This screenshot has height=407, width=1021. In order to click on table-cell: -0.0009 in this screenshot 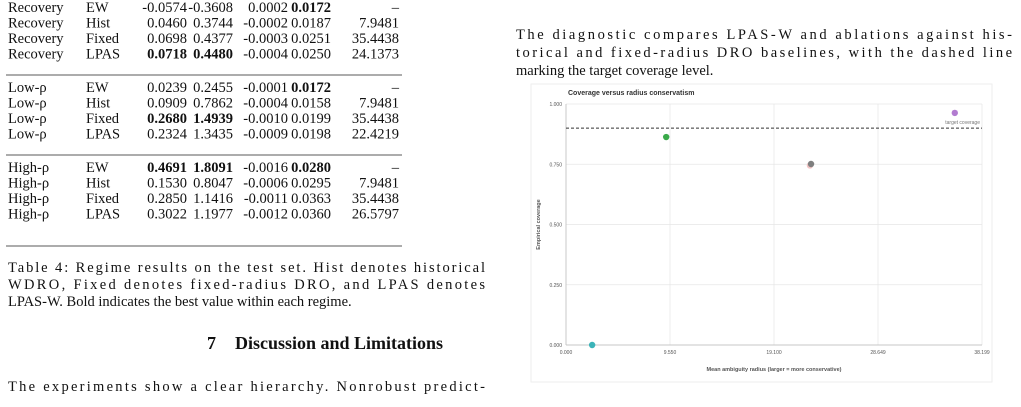, I will do `click(265, 135)`.